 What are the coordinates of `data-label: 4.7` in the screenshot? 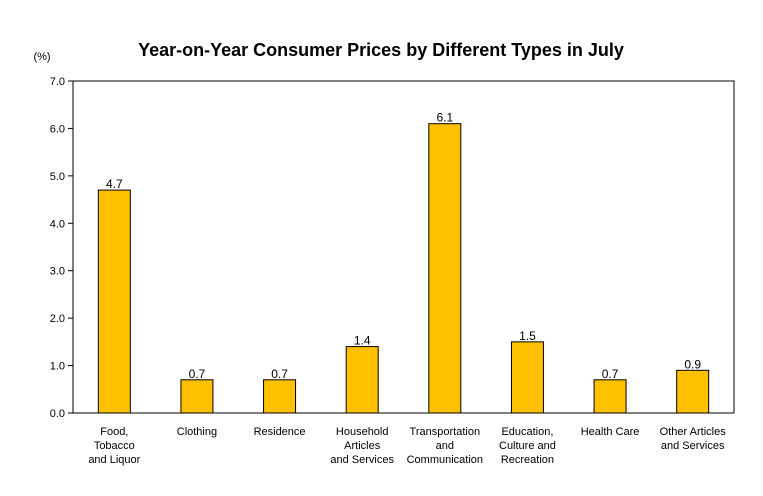 It's located at (114, 184).